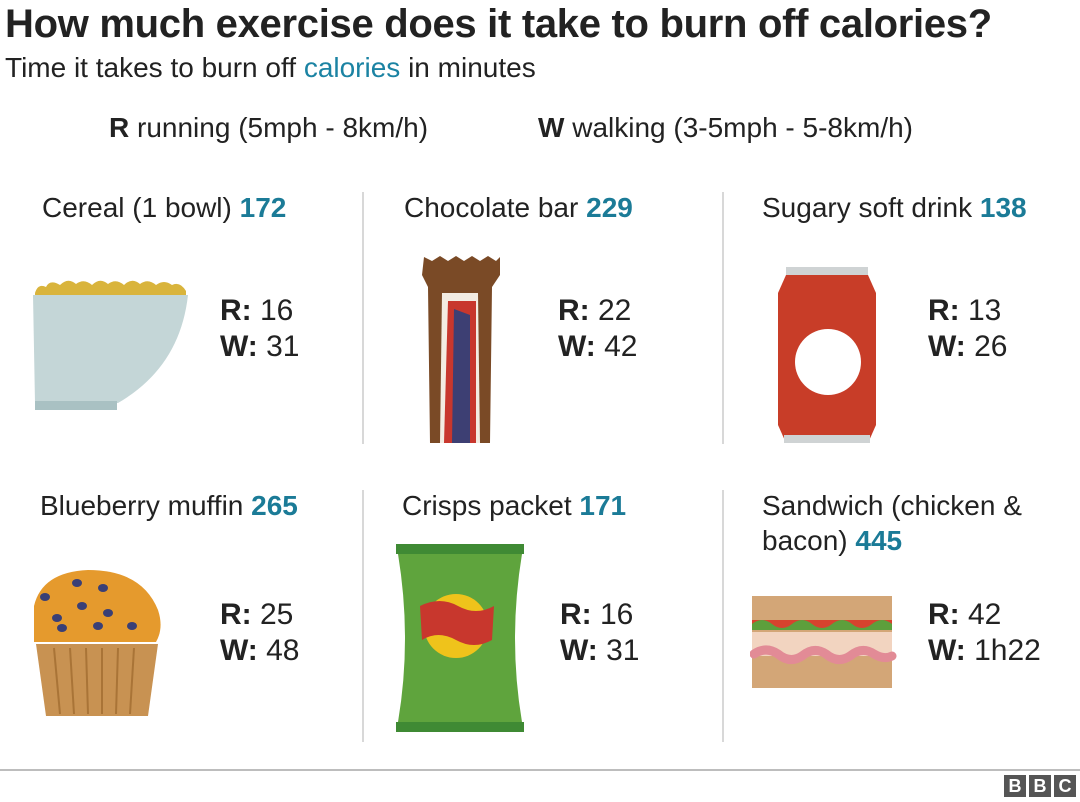 The image size is (1080, 802). I want to click on subtitle-suffix: in minutes, so click(468, 67).